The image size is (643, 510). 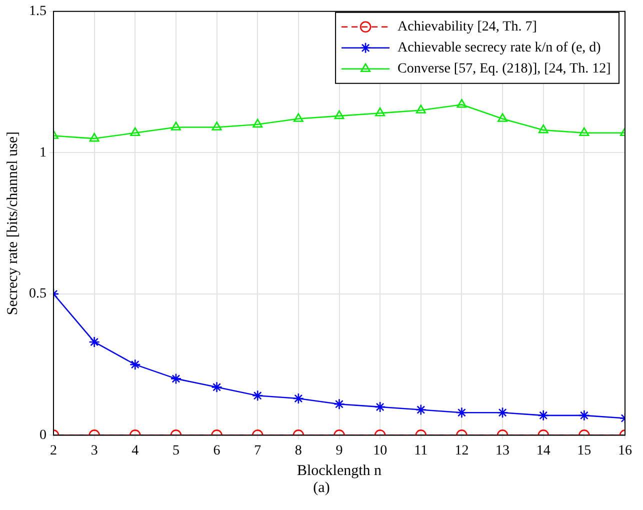 I want to click on x-tick-label: 8, so click(x=298, y=450).